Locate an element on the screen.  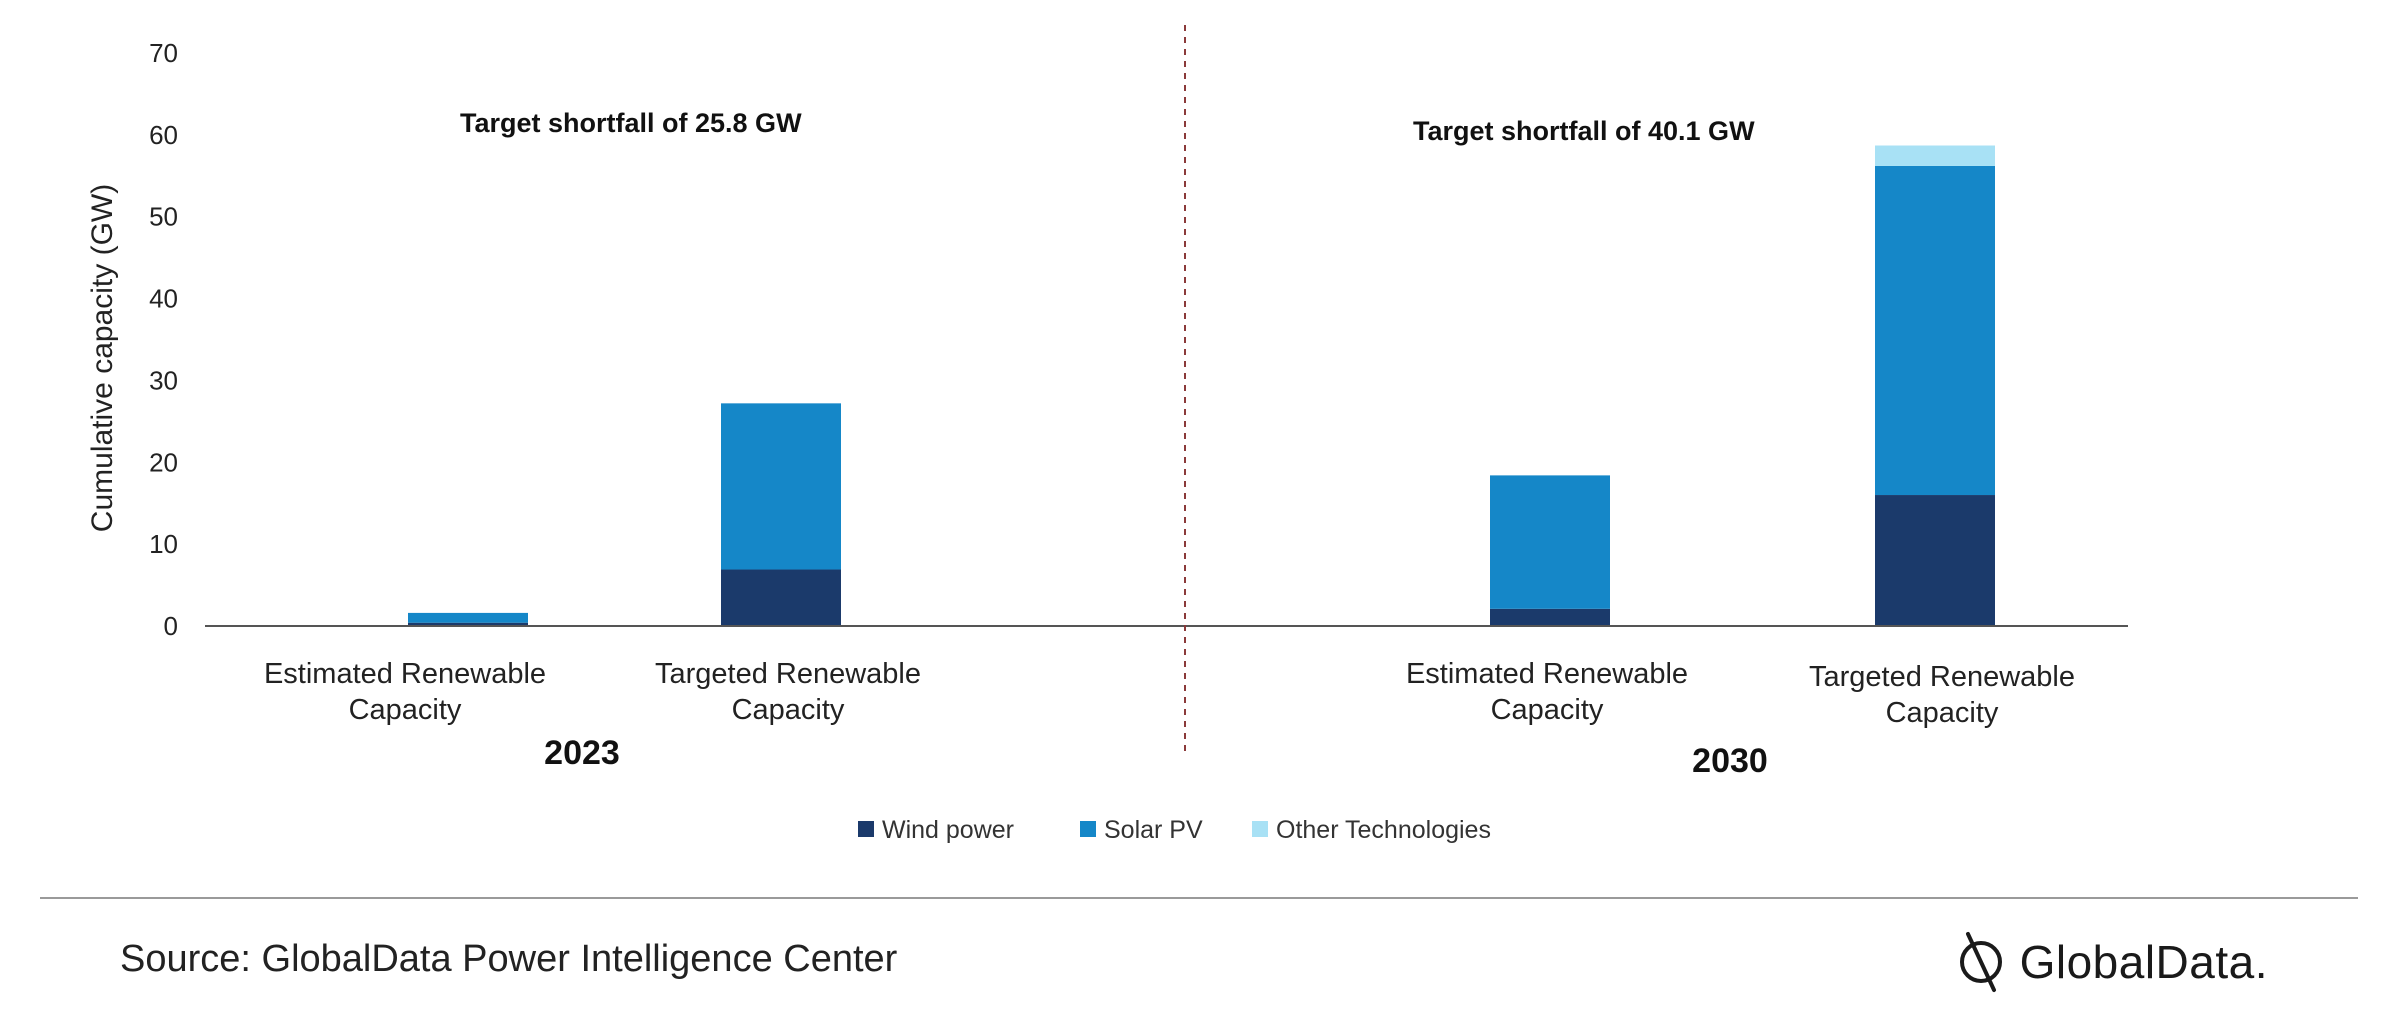
footer-divider is located at coordinates (1199, 898).